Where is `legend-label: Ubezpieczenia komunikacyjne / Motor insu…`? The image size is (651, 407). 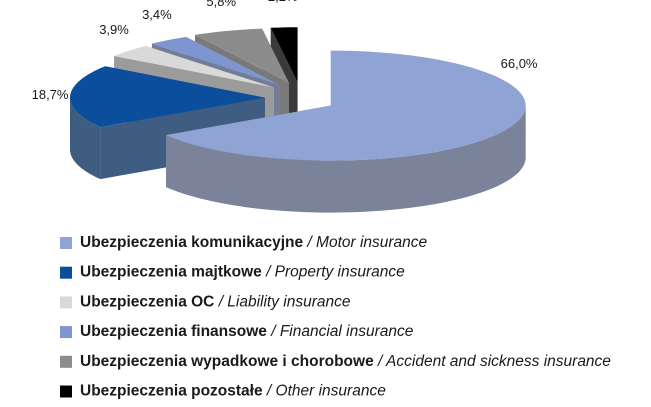
legend-label: Ubezpieczenia komunikacyjne / Motor insu… is located at coordinates (254, 242).